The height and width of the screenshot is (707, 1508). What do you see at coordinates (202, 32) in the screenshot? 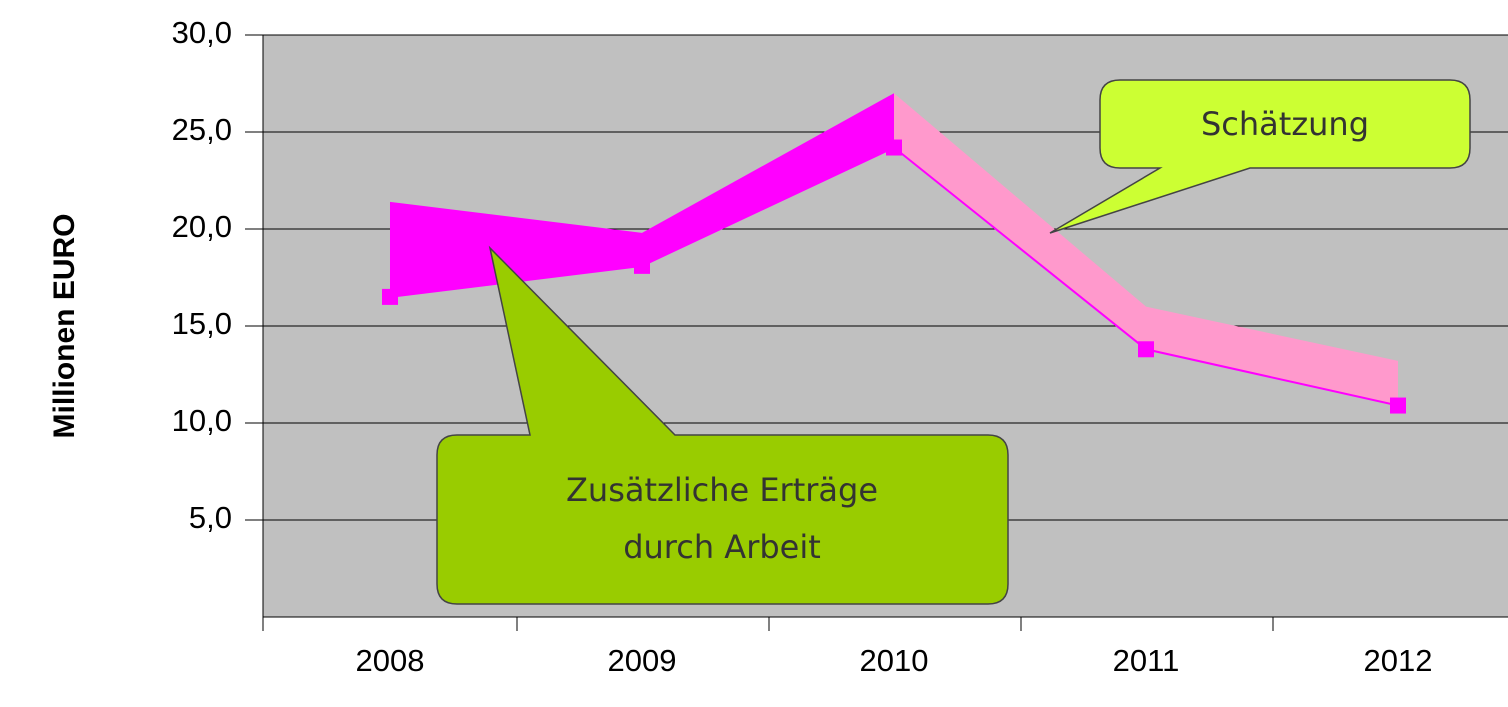
I see `y-tick-label: 30,0` at bounding box center [202, 32].